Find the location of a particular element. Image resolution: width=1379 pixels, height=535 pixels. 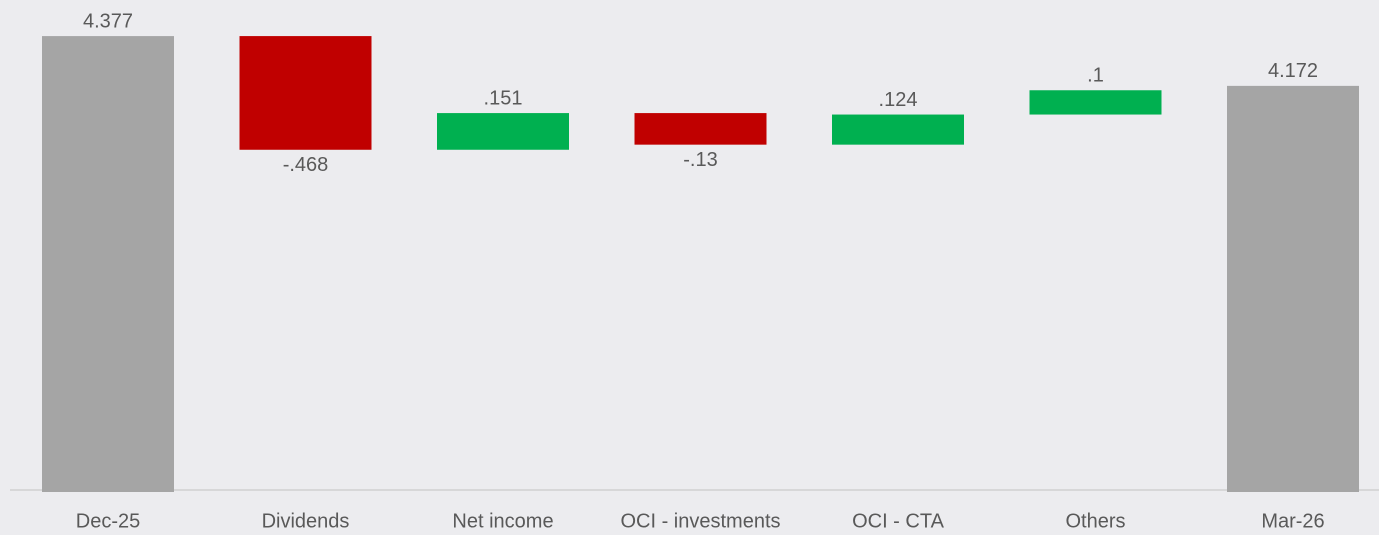

data-label: .124 is located at coordinates (898, 100).